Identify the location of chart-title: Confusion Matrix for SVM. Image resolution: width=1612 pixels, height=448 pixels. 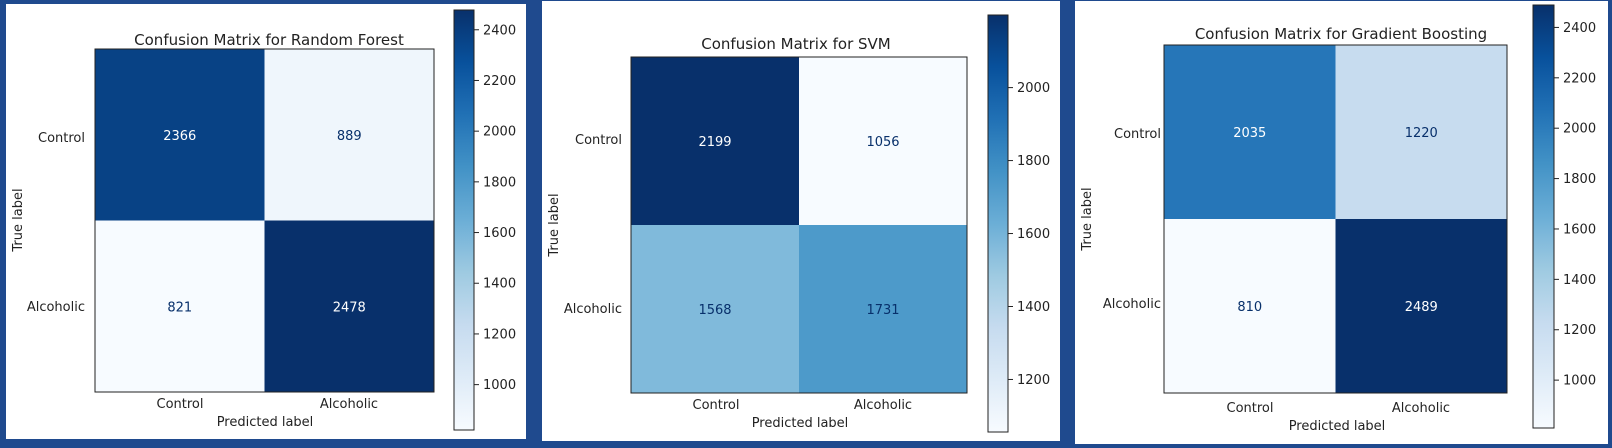
(796, 44).